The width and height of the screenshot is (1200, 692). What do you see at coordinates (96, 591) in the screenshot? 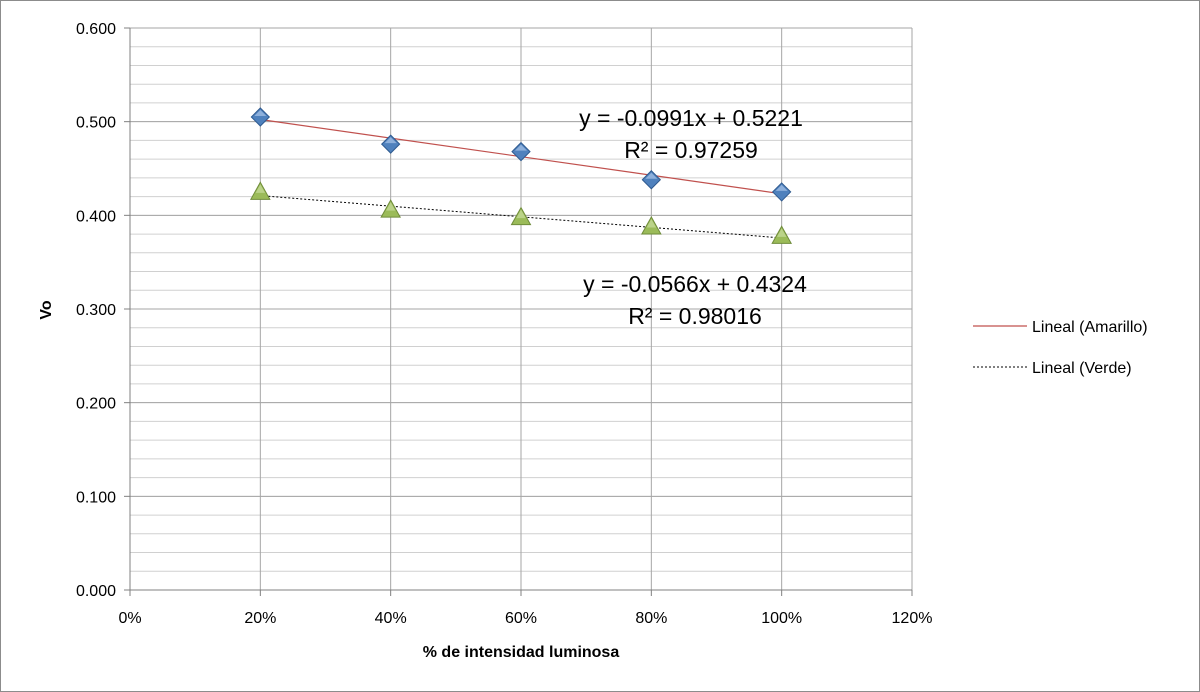
I see `y-tick-label: 0.000` at bounding box center [96, 591].